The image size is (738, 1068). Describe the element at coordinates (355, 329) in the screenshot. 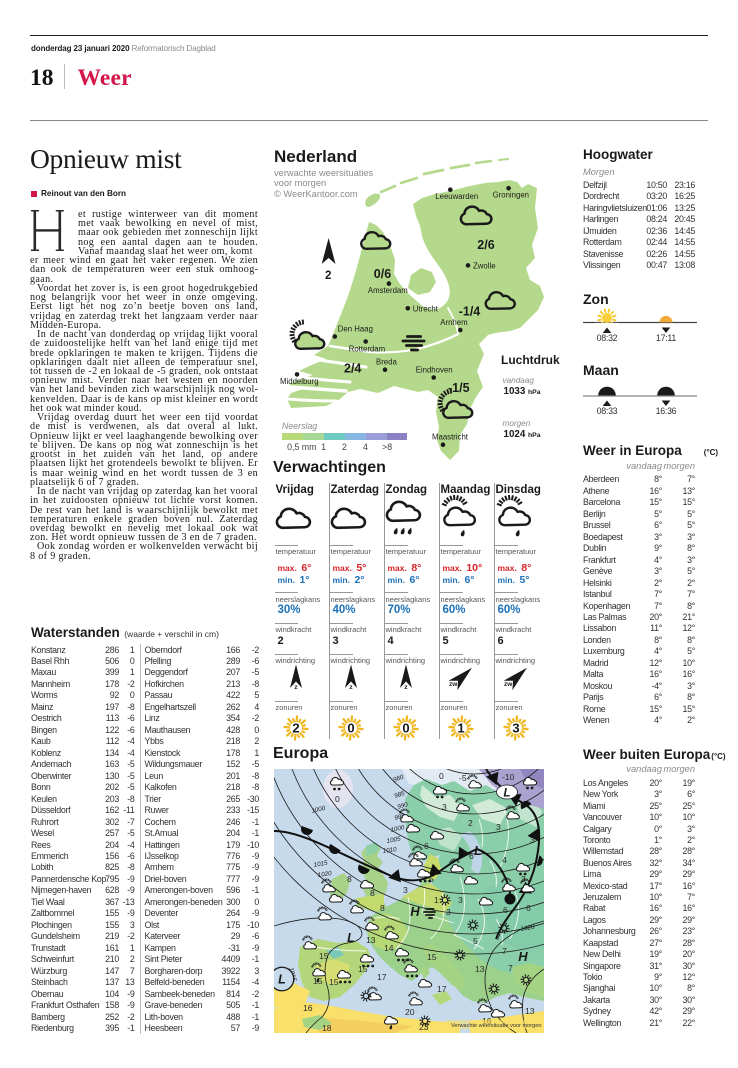

I see `svg-text: Den Haag` at that location.